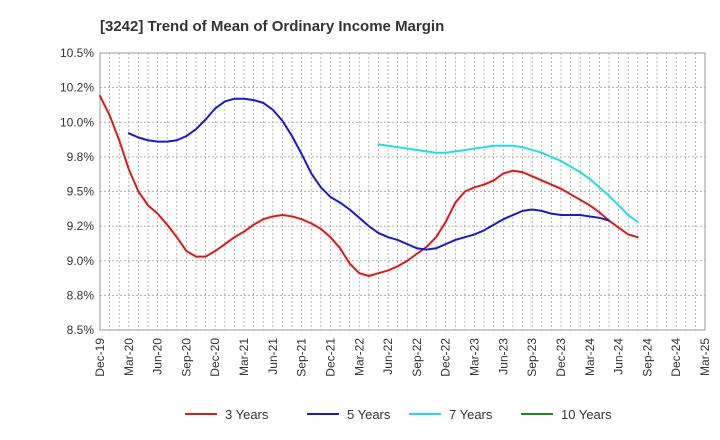 The height and width of the screenshot is (440, 720). What do you see at coordinates (508, 183) in the screenshot?
I see `series-line-7-years` at bounding box center [508, 183].